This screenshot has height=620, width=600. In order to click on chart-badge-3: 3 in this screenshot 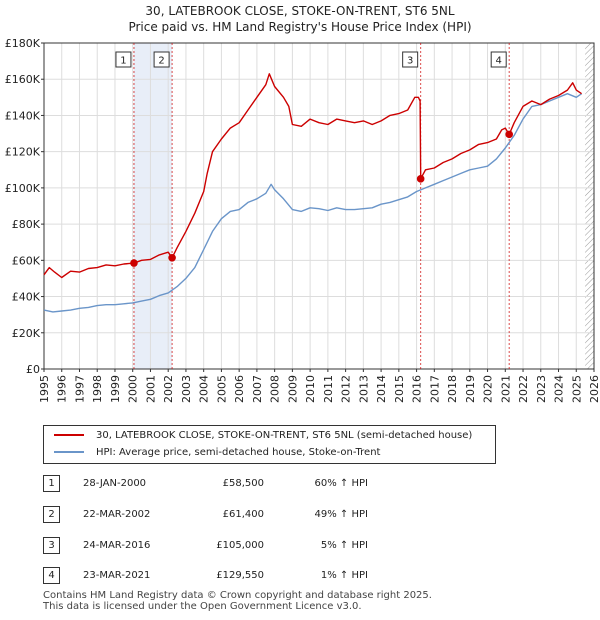, I will do `click(410, 61)`.